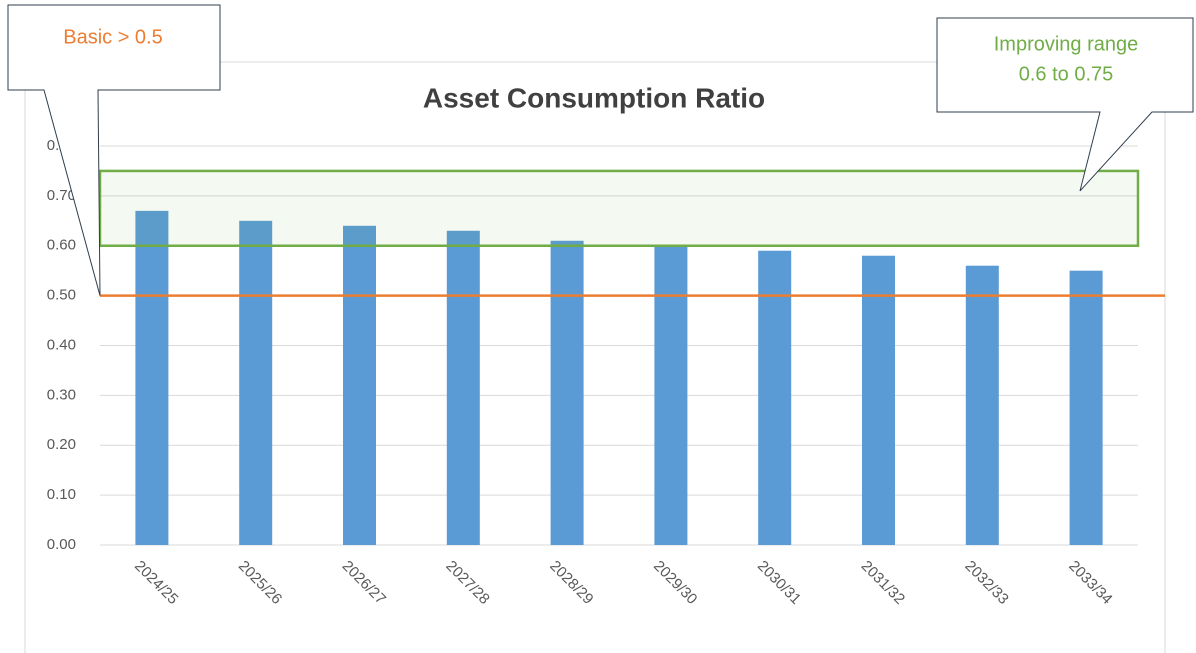  Describe the element at coordinates (61, 444) in the screenshot. I see `y-tick-label: 0.20` at that location.